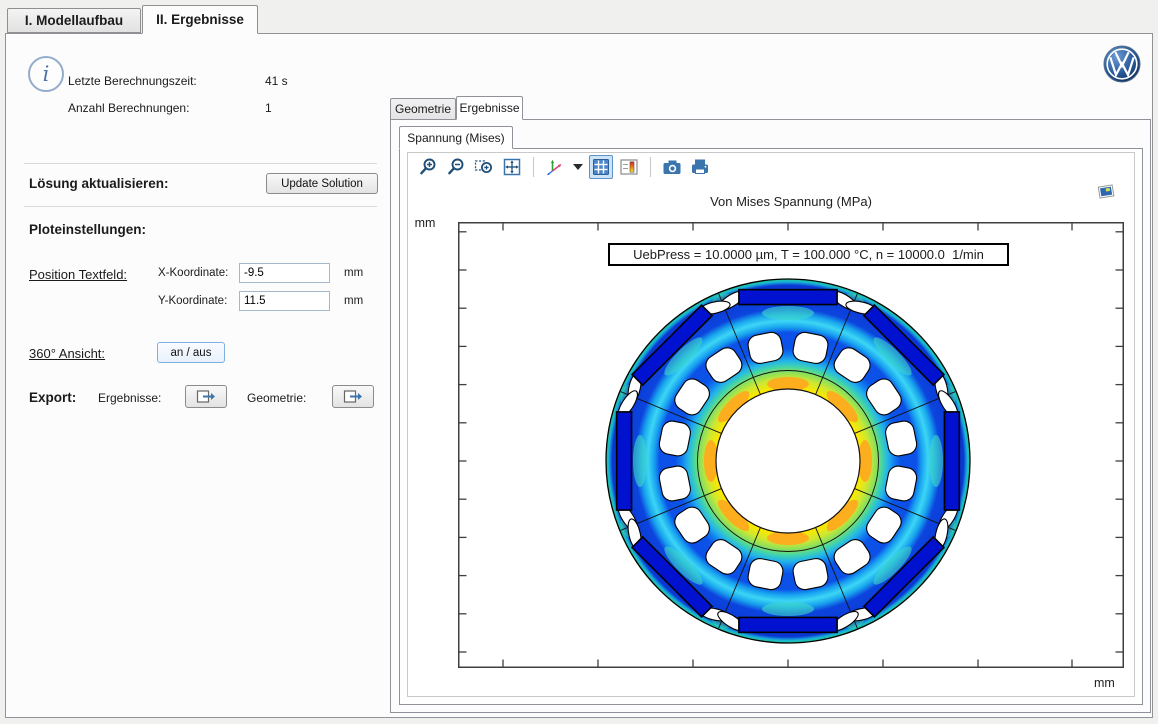 The height and width of the screenshot is (724, 1158). Describe the element at coordinates (284, 301) in the screenshot. I see `y-coord-input` at that location.